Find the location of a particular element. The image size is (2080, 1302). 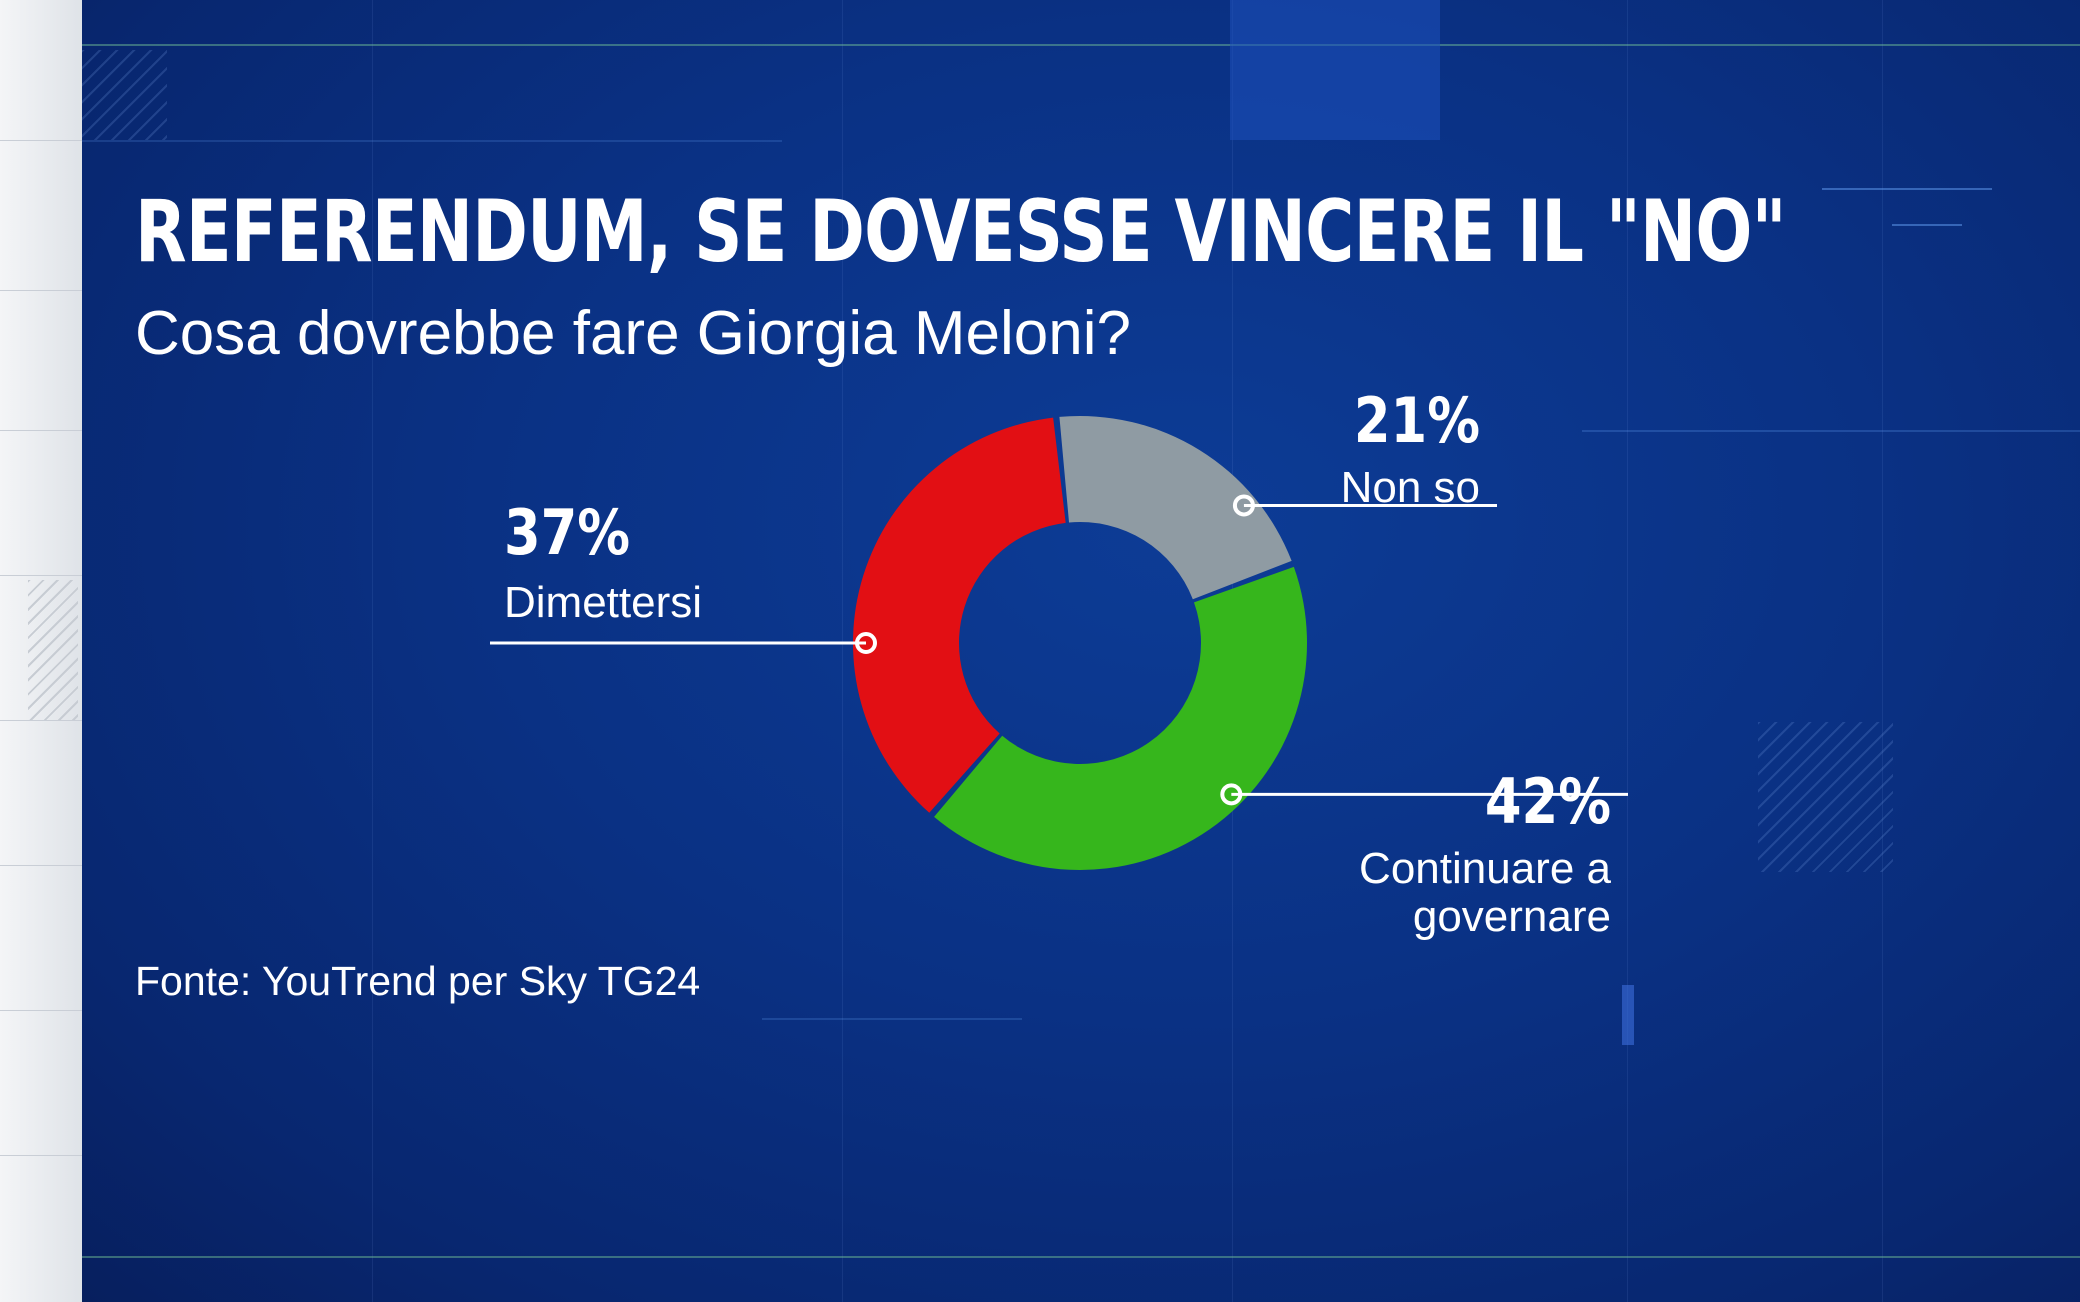

chart-title: REFERENDUM, SE DOVESSE VINCERE IL "NO" is located at coordinates (961, 232).